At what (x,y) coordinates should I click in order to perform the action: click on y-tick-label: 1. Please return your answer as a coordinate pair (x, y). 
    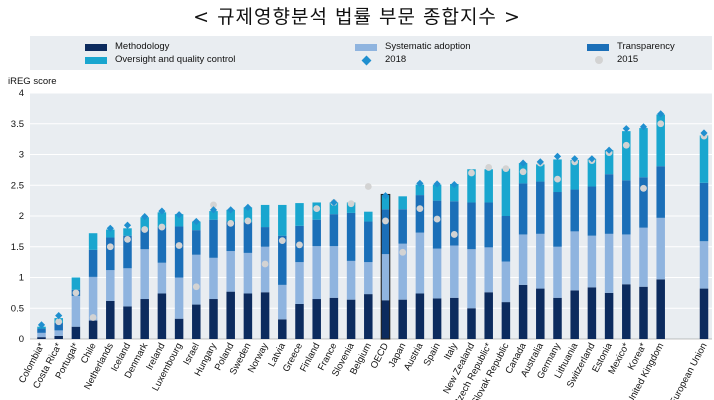
    Looking at the image, I should click on (21, 278).